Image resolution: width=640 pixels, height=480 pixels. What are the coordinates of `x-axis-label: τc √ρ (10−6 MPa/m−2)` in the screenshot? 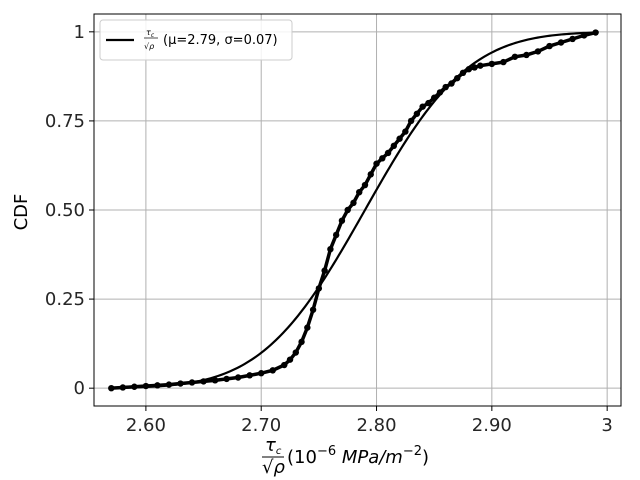 It's located at (345, 456).